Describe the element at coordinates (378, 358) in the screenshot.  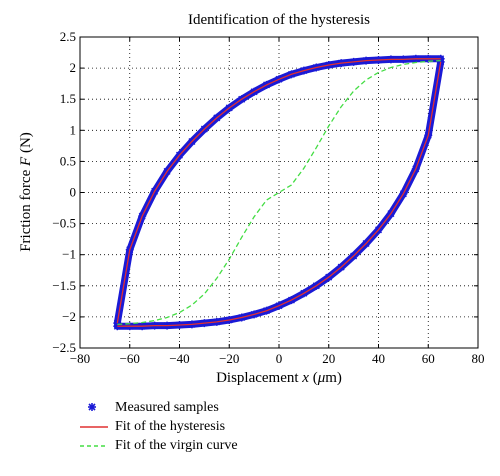
I see `x-tick-label: 40` at that location.